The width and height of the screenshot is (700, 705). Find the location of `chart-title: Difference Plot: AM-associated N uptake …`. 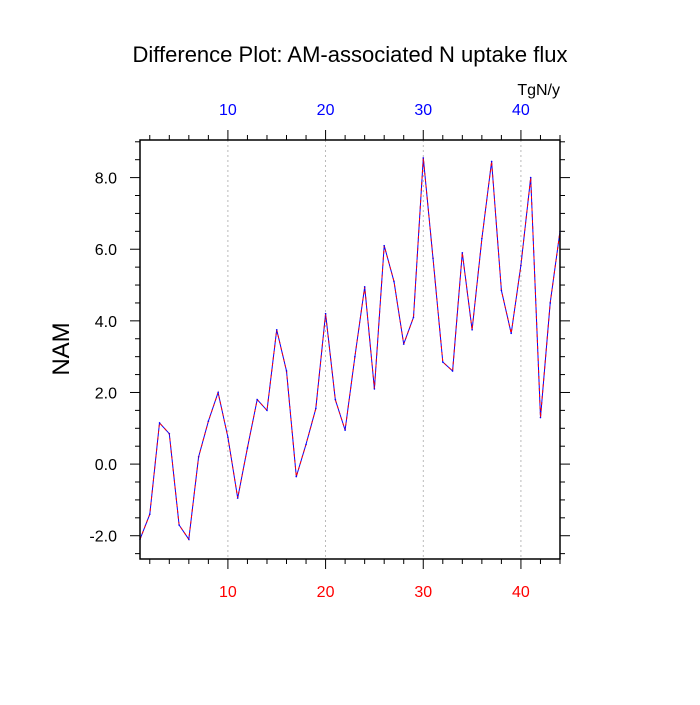

chart-title: Difference Plot: AM-associated N uptake … is located at coordinates (350, 54).